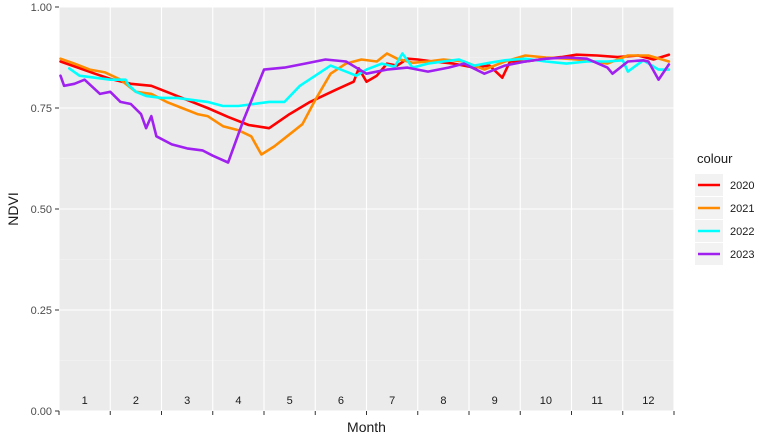 Image resolution: width=773 pixels, height=442 pixels. Describe the element at coordinates (495, 401) in the screenshot. I see `month-label: 9` at that location.